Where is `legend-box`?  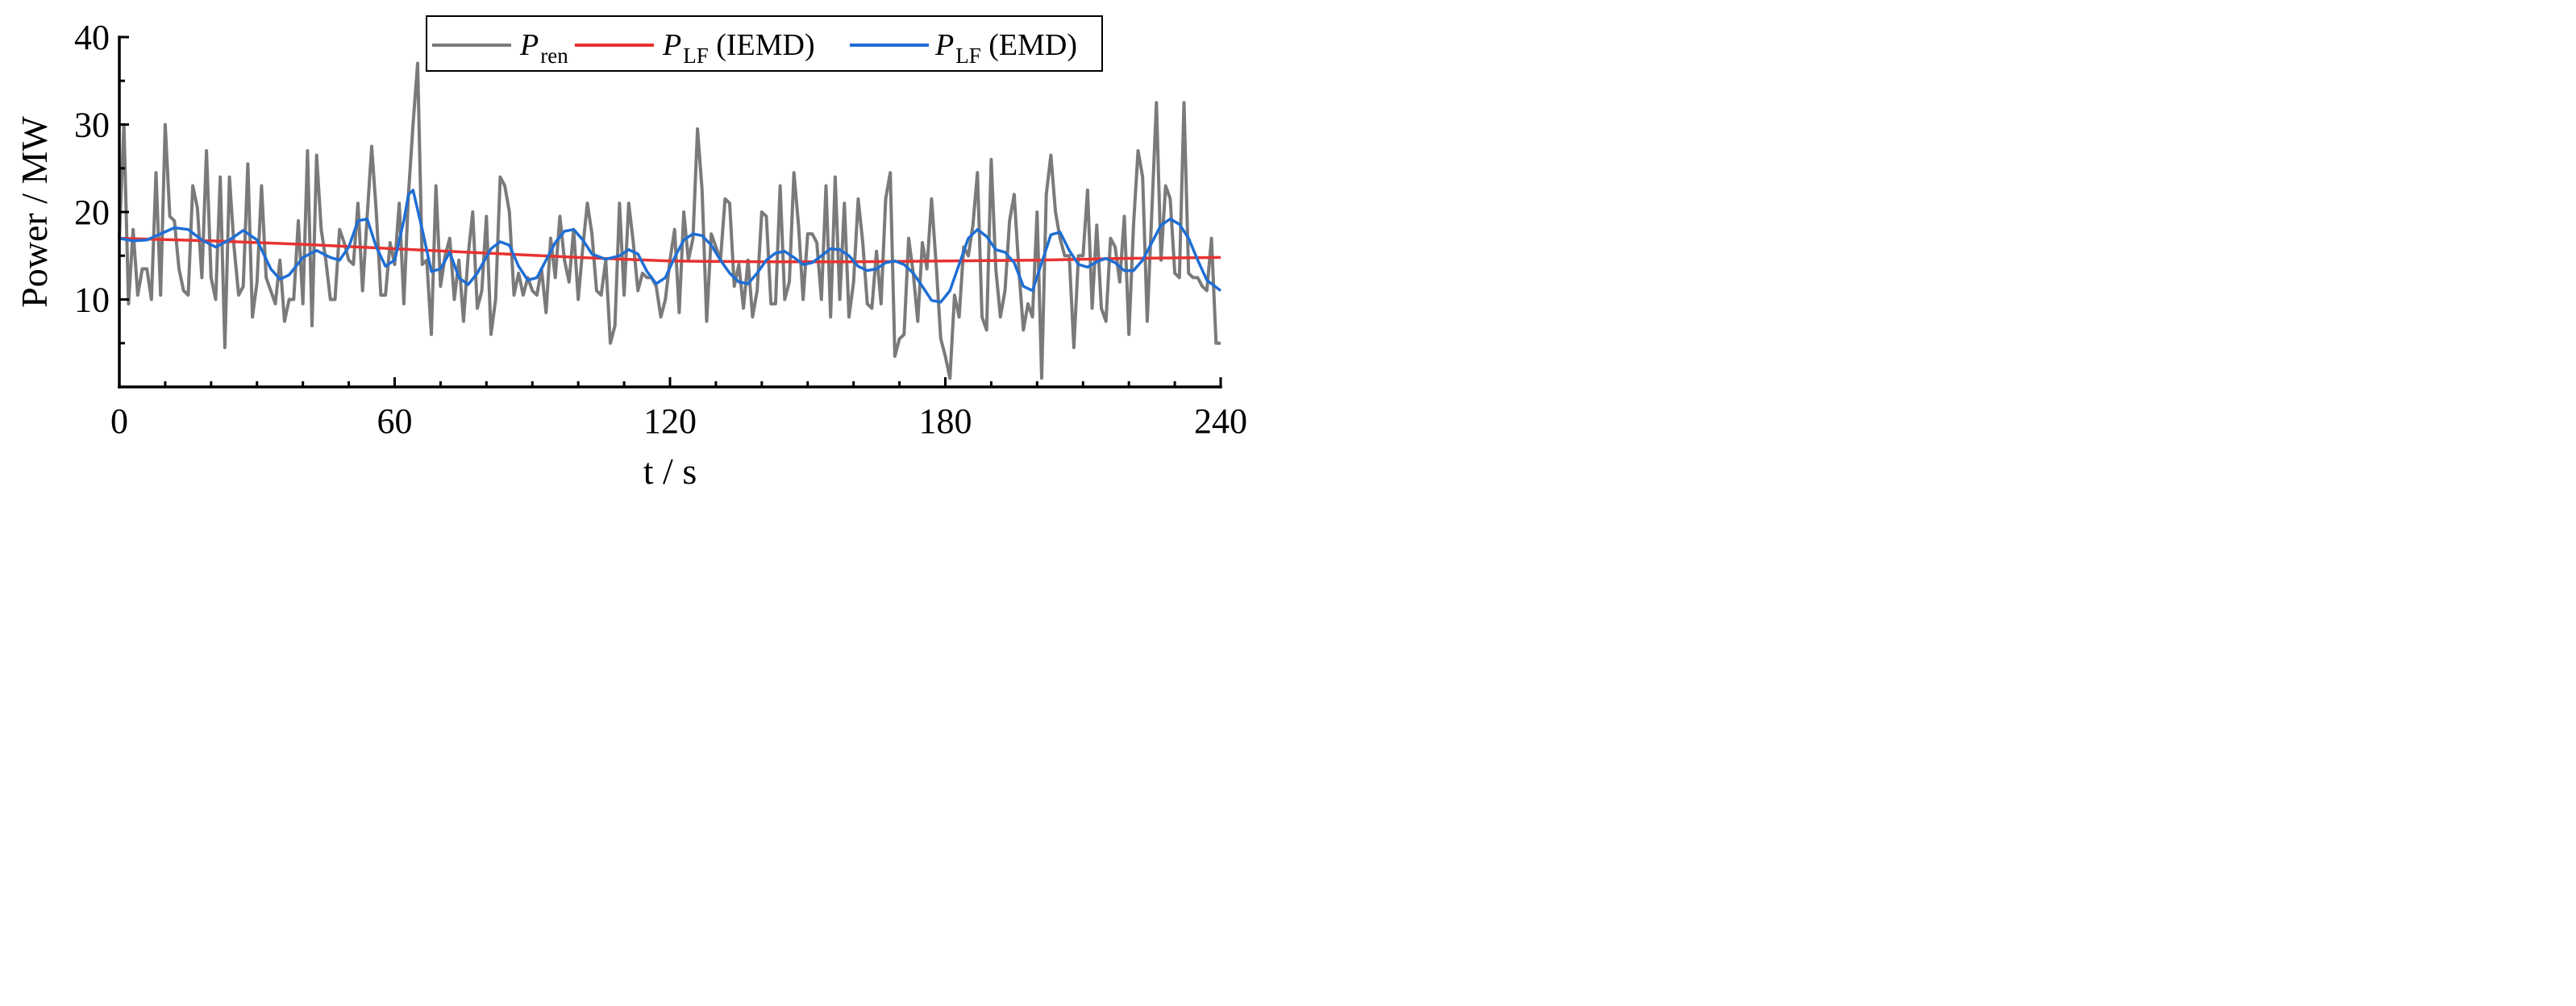
legend-box is located at coordinates (765, 43).